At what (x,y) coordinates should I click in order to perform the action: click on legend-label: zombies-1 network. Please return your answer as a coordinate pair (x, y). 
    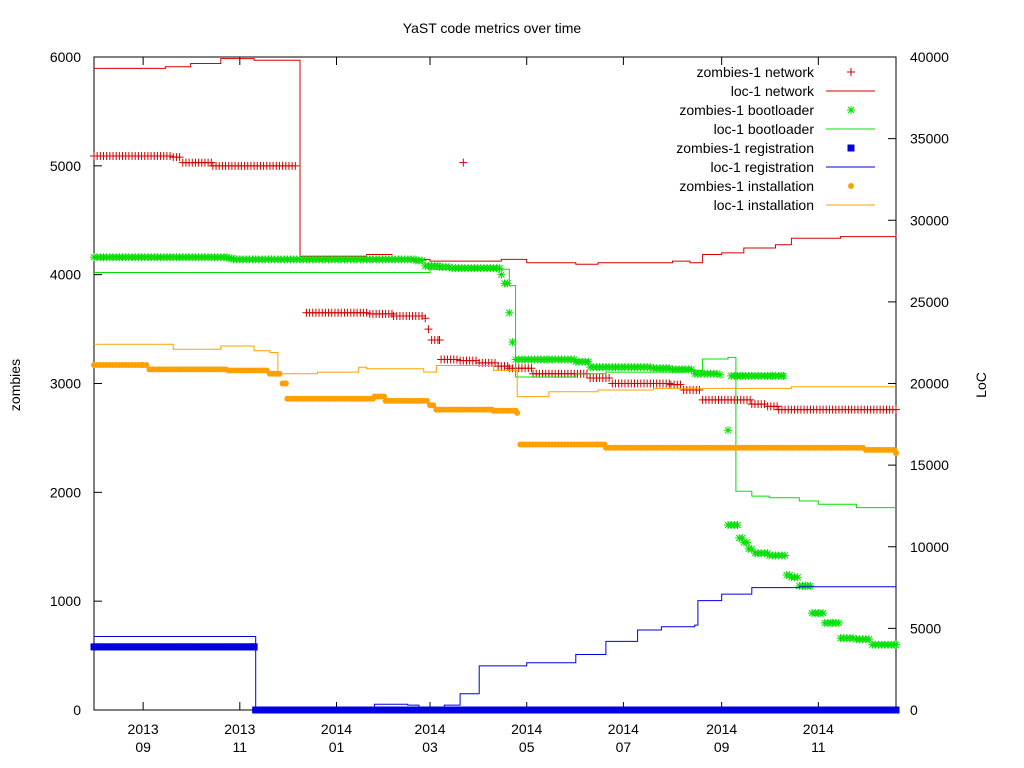
    Looking at the image, I should click on (756, 72).